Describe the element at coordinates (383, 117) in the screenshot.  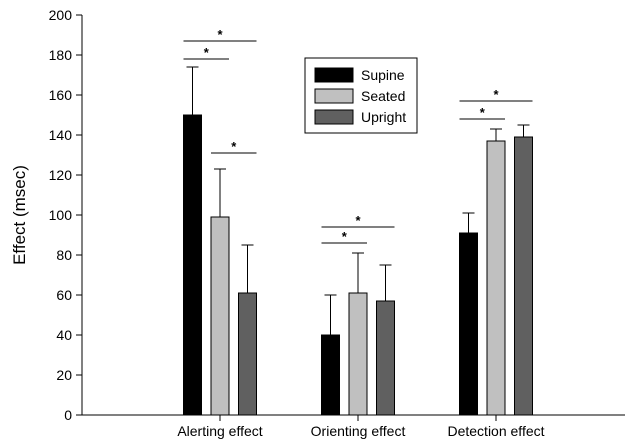
I see `legend-label-upright: Upright` at that location.